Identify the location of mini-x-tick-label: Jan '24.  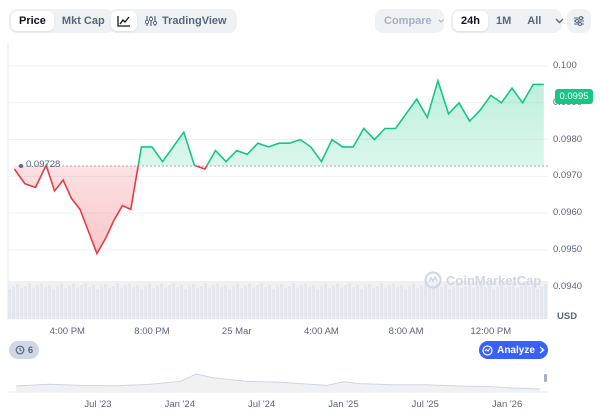
(179, 404).